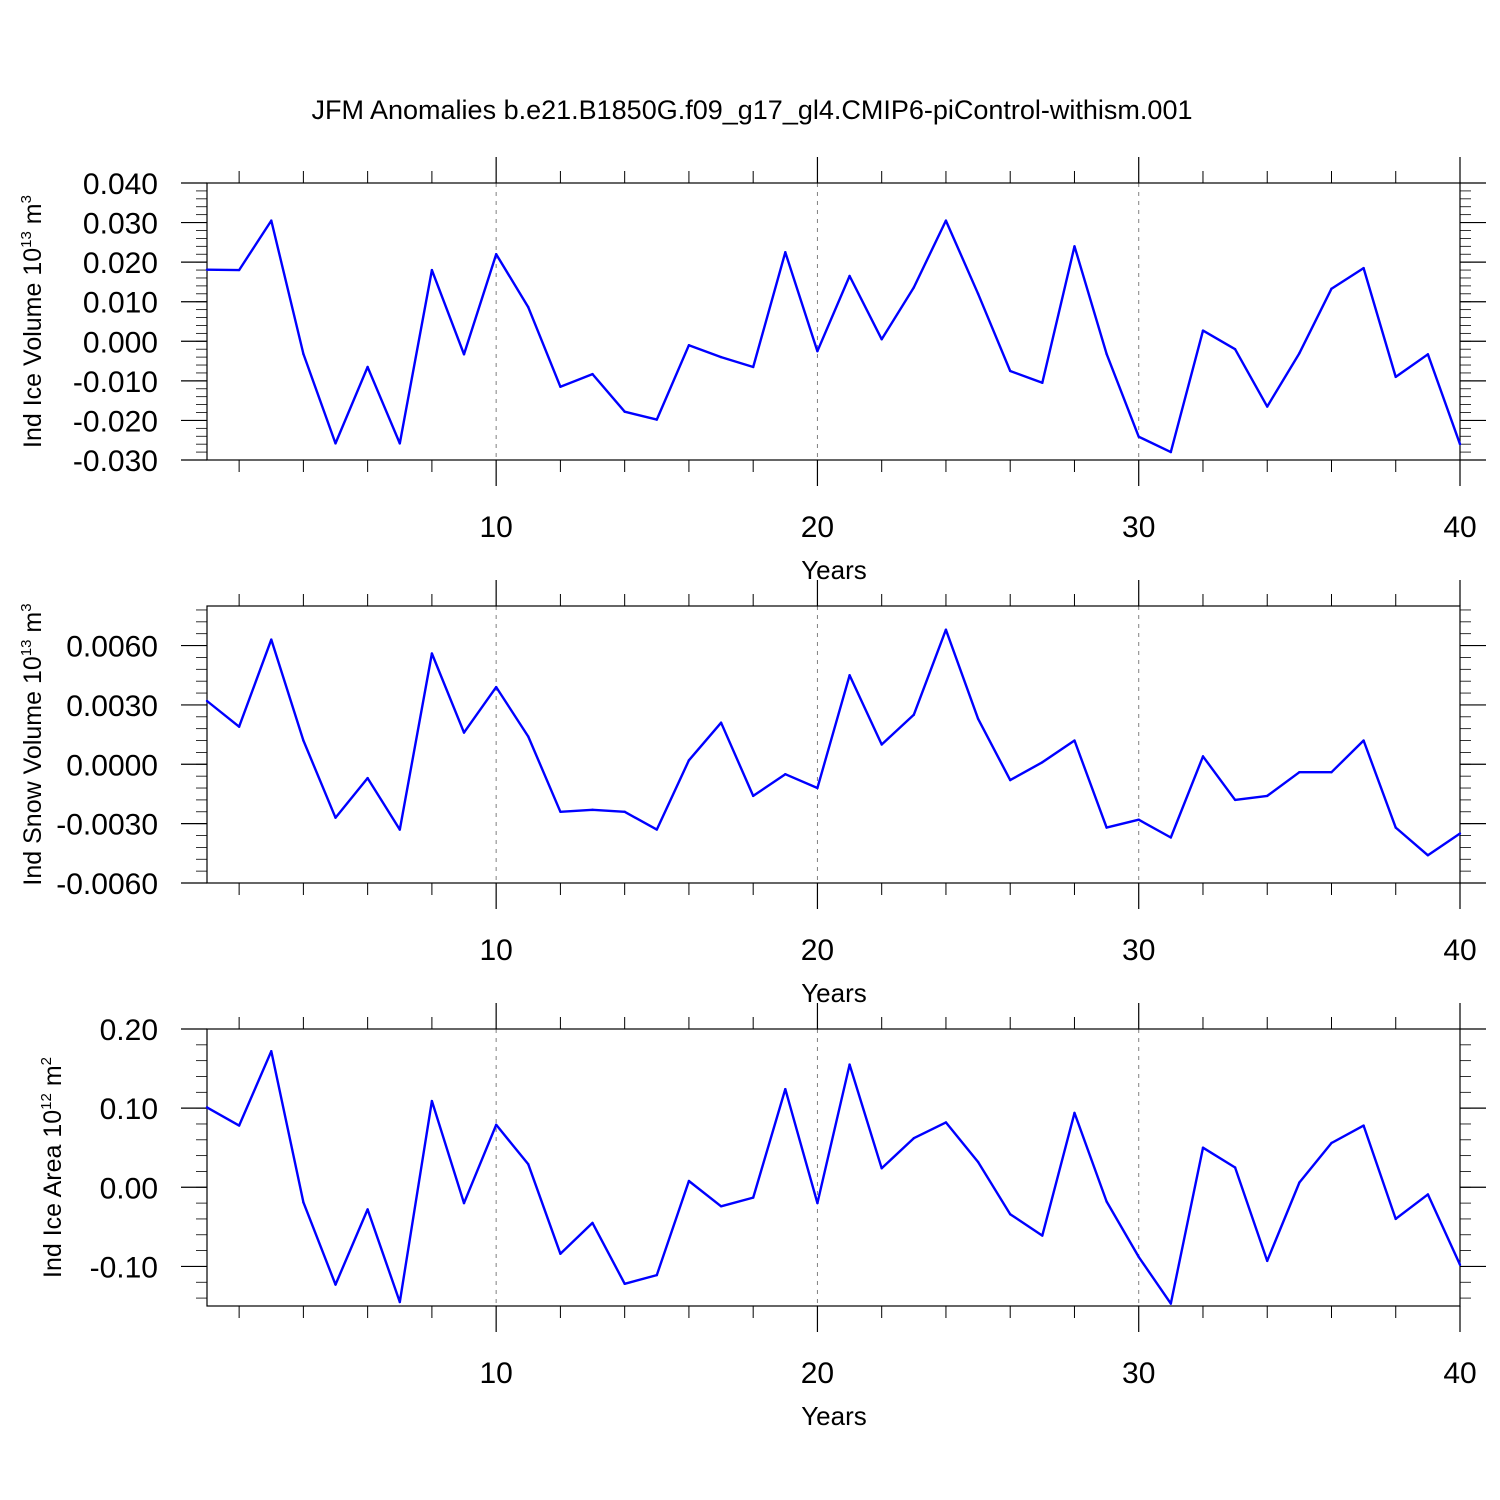 The image size is (1500, 1500). What do you see at coordinates (46, 1061) in the screenshot?
I see `y-axis-title-unit-exponent: 2` at bounding box center [46, 1061].